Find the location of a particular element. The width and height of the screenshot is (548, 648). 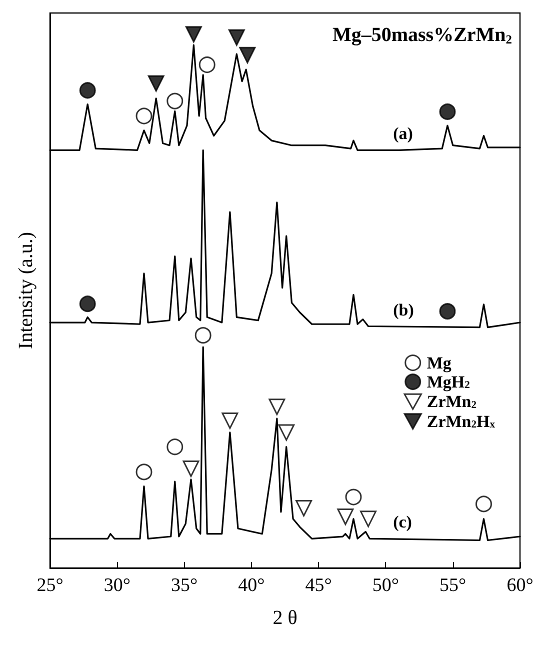

x-tick-label: 45° is located at coordinates (318, 585).